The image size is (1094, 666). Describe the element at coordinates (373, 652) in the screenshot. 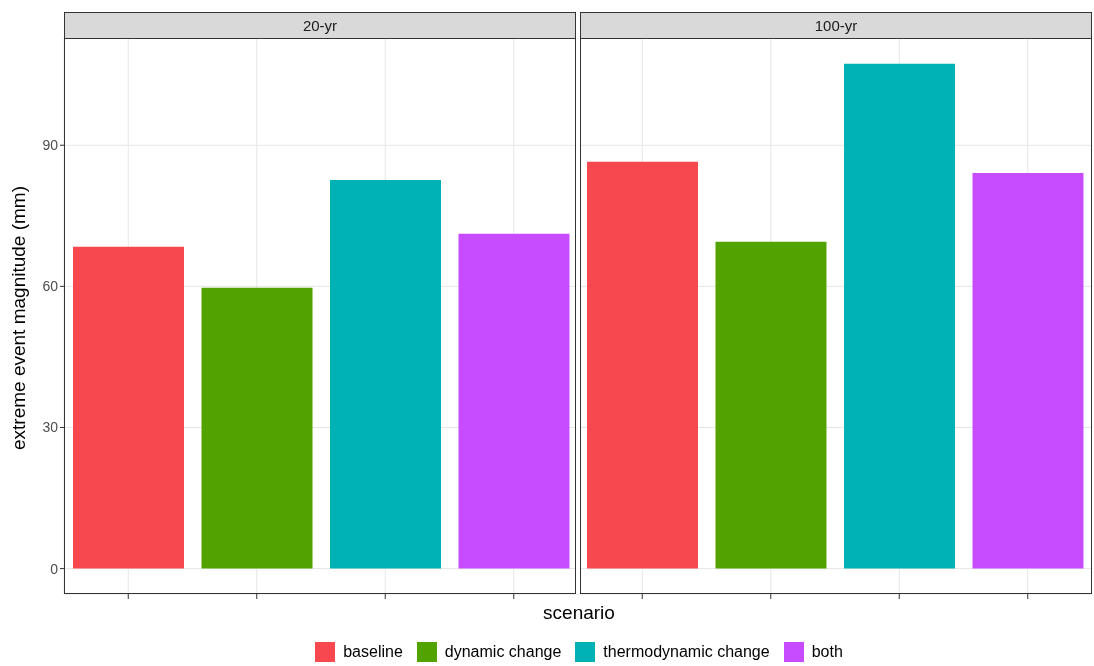

I see `legend-label: baseline` at that location.